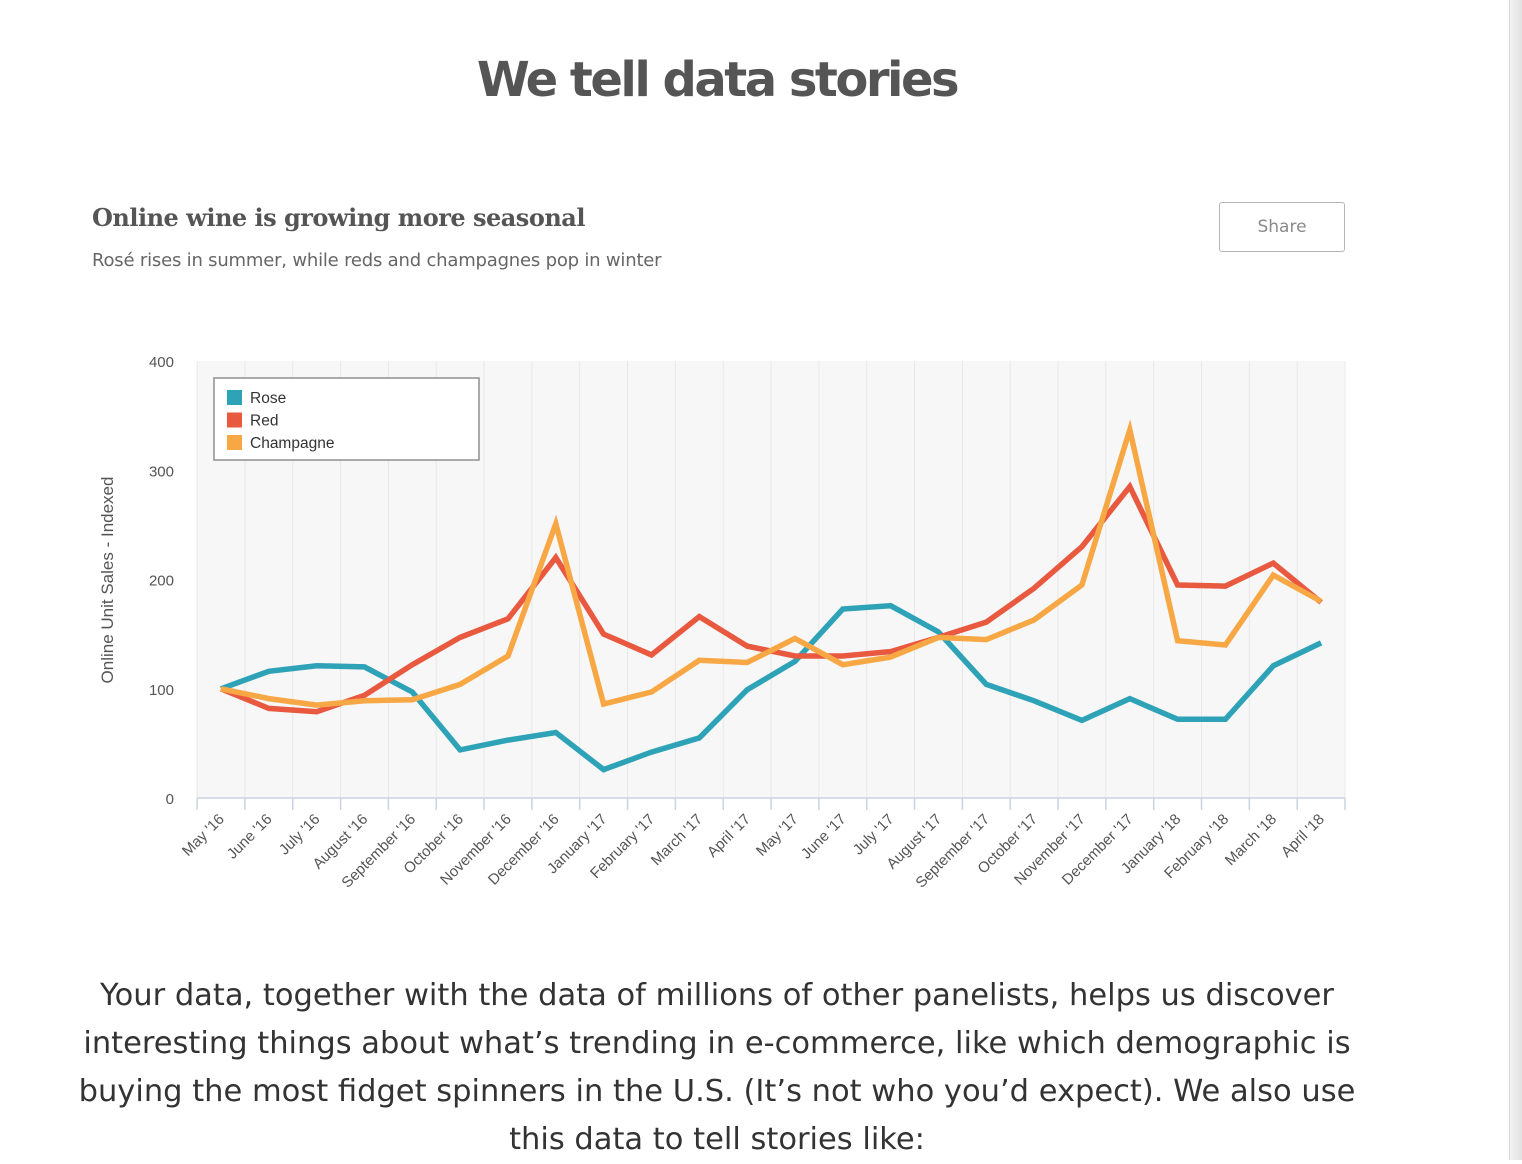 The image size is (1522, 1164). Describe the element at coordinates (677, 840) in the screenshot. I see `x-tick-label: March '17` at that location.